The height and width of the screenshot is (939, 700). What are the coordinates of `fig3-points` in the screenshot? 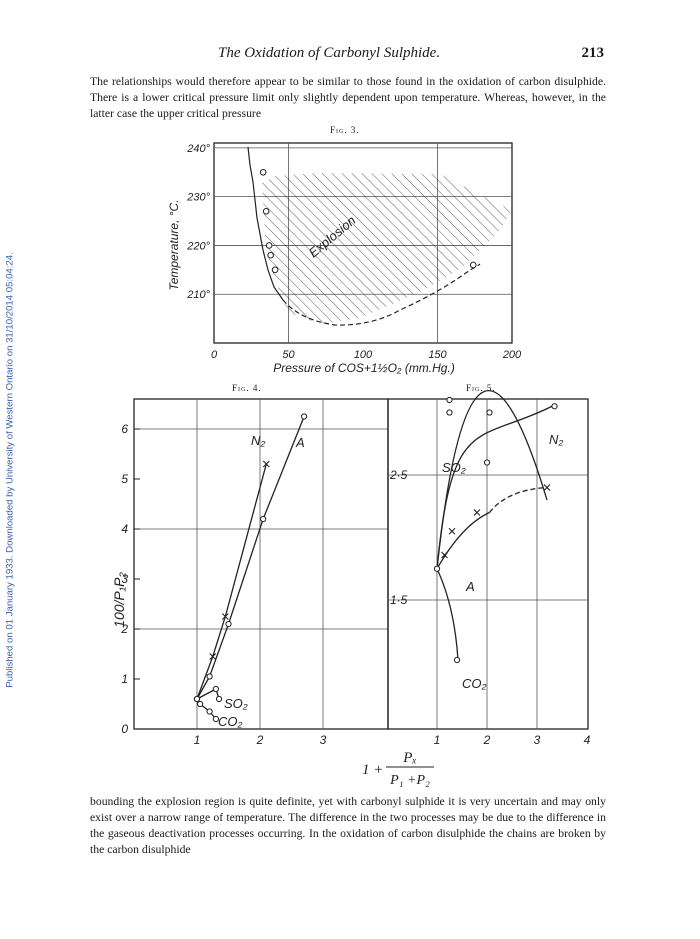 It's located at (368, 221).